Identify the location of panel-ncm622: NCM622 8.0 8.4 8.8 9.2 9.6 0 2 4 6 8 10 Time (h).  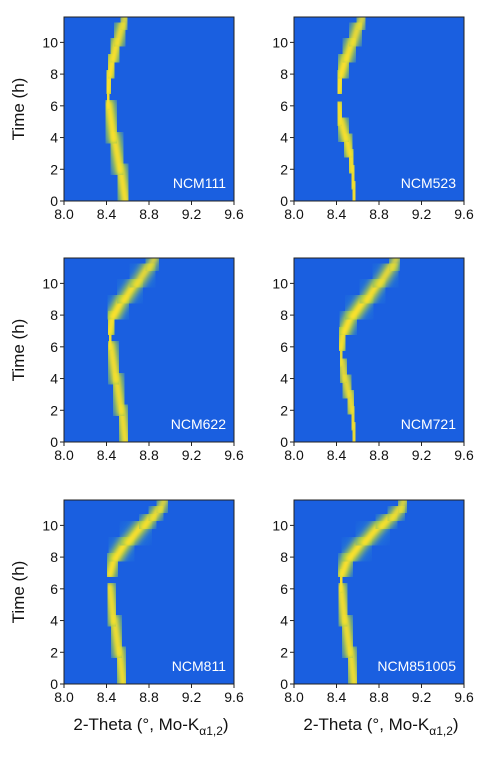
(126, 360).